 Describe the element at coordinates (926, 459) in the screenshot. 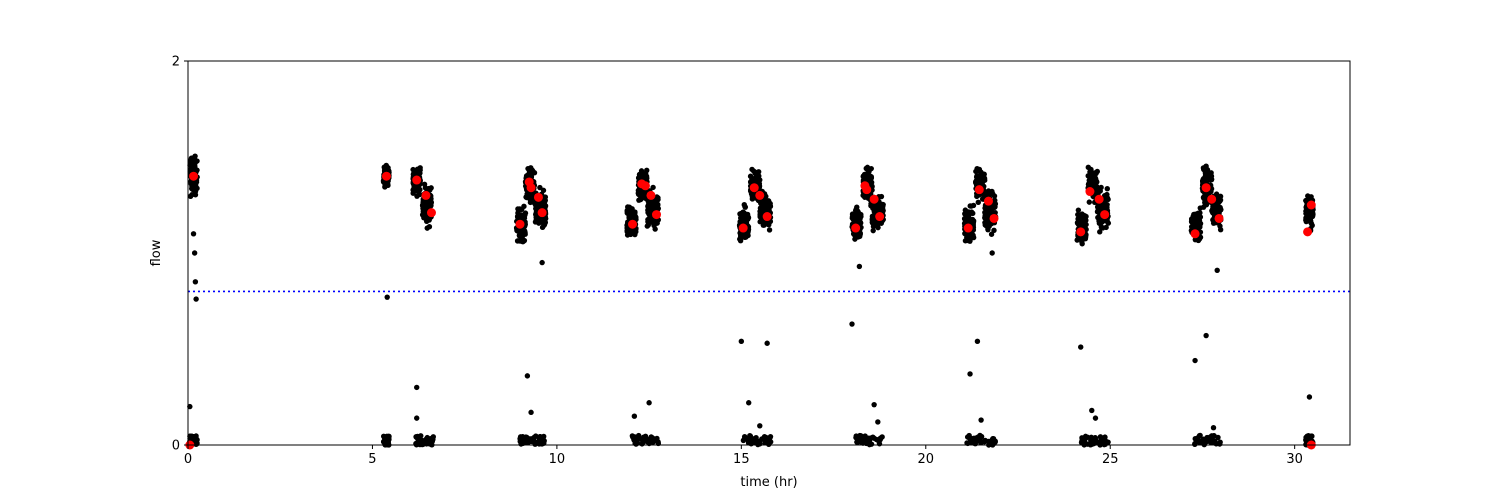

I see `x-tick-label: 20` at that location.